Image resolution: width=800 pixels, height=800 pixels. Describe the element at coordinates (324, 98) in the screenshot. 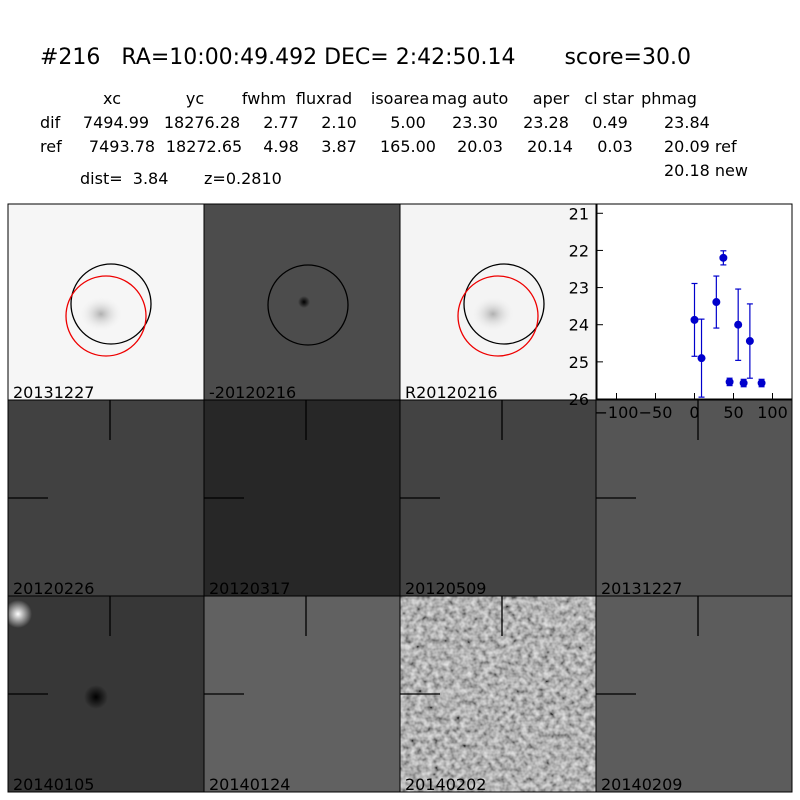

I see `column-header: fluxrad` at that location.